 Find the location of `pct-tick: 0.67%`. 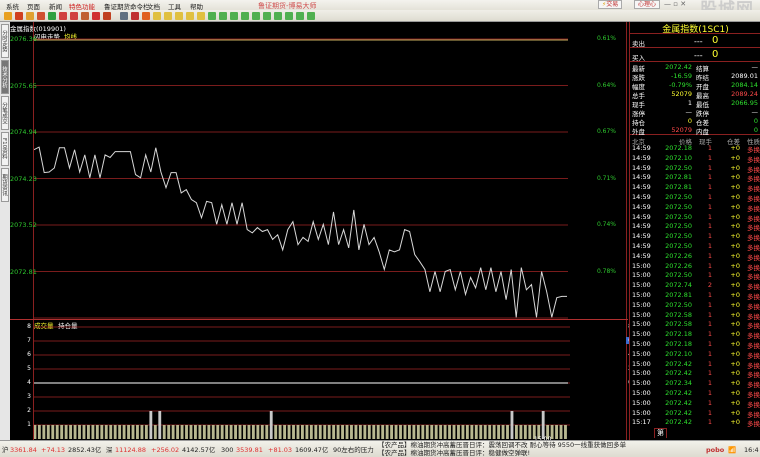

pct-tick: 0.67% is located at coordinates (606, 131).